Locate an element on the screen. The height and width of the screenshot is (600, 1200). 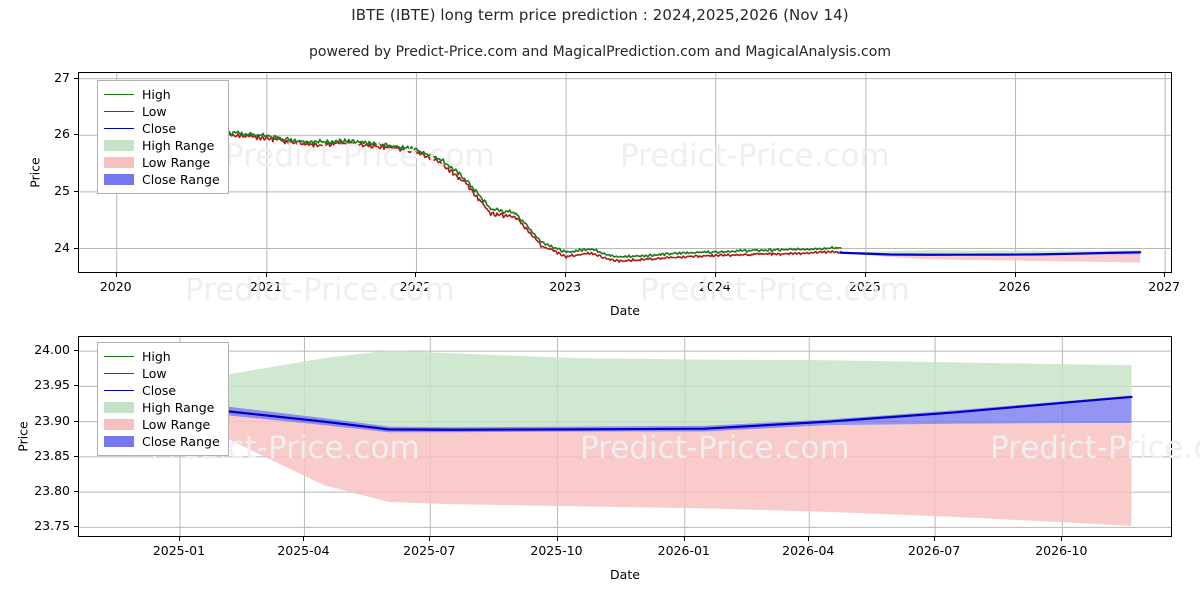
x-axis-tick: 2025 is located at coordinates (864, 286).